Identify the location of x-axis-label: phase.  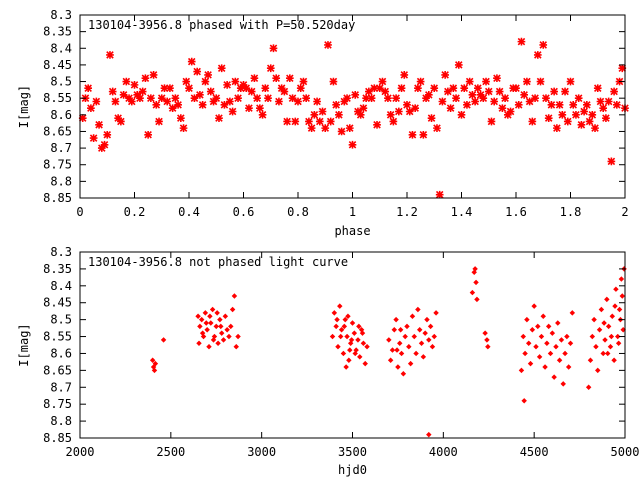
(352, 231).